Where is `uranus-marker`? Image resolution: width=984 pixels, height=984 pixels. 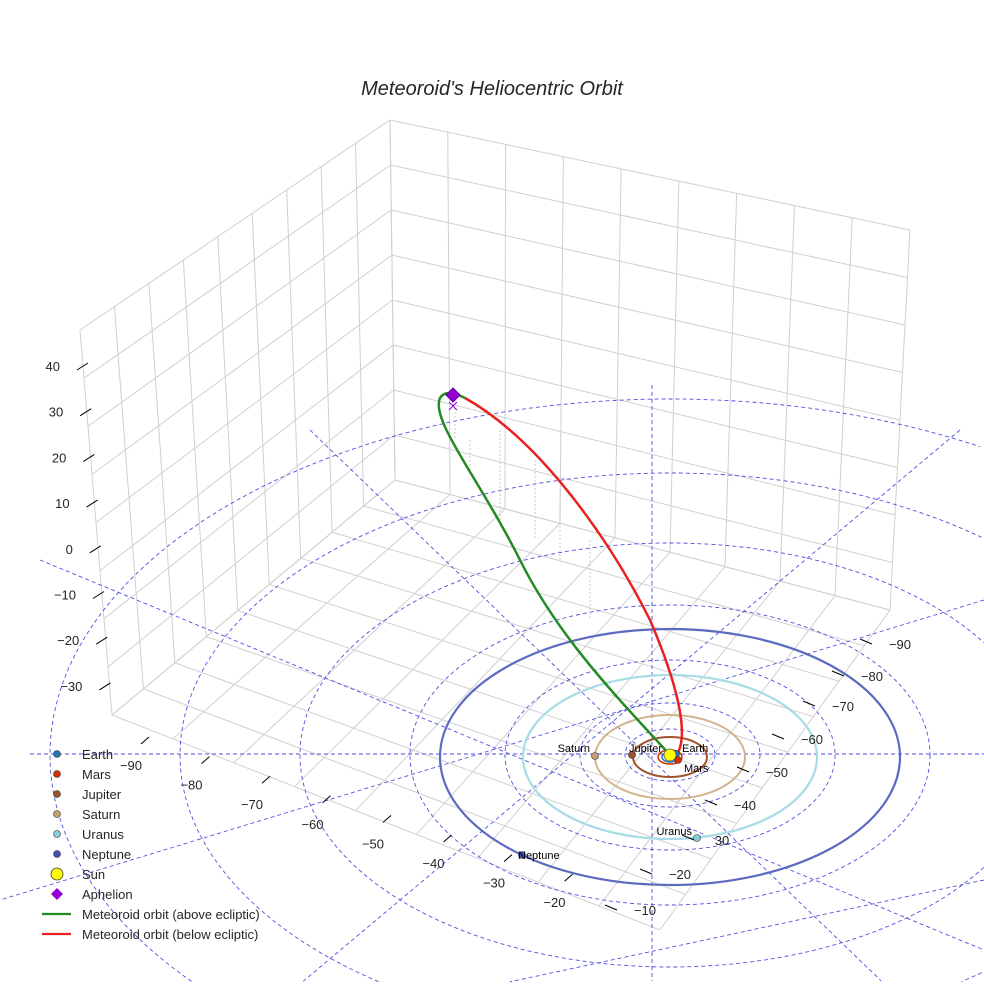 uranus-marker is located at coordinates (697, 838).